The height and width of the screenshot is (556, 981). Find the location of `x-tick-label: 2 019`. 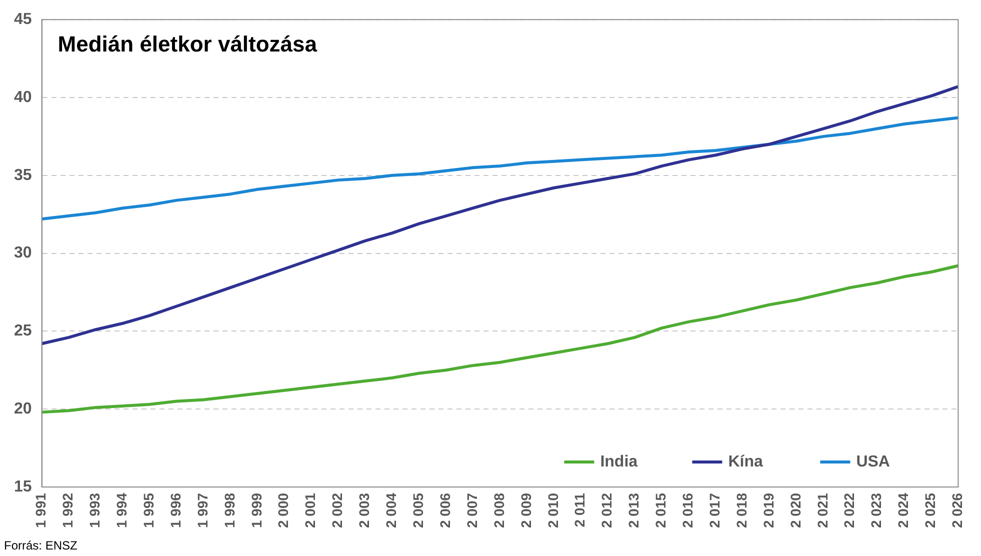

x-tick-label: 2 019 is located at coordinates (768, 510).